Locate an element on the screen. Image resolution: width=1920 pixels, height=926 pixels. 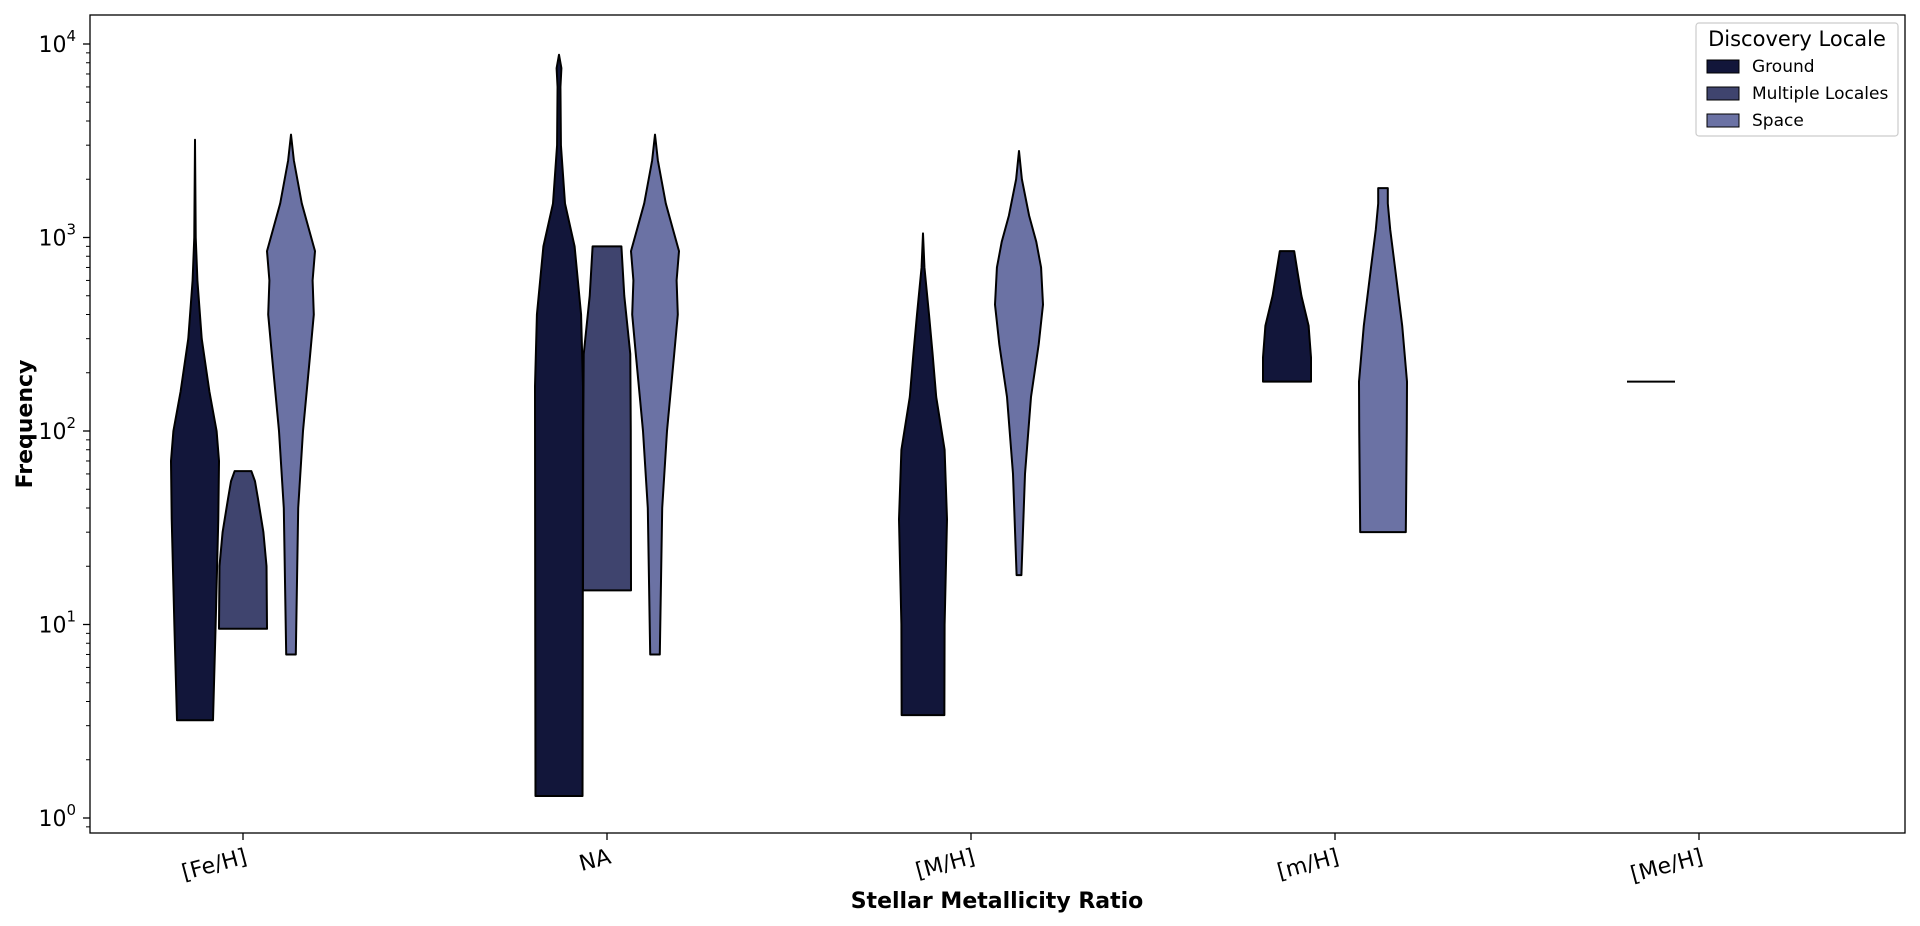
y-tick-label: 10⁴ is located at coordinates (57, 42).